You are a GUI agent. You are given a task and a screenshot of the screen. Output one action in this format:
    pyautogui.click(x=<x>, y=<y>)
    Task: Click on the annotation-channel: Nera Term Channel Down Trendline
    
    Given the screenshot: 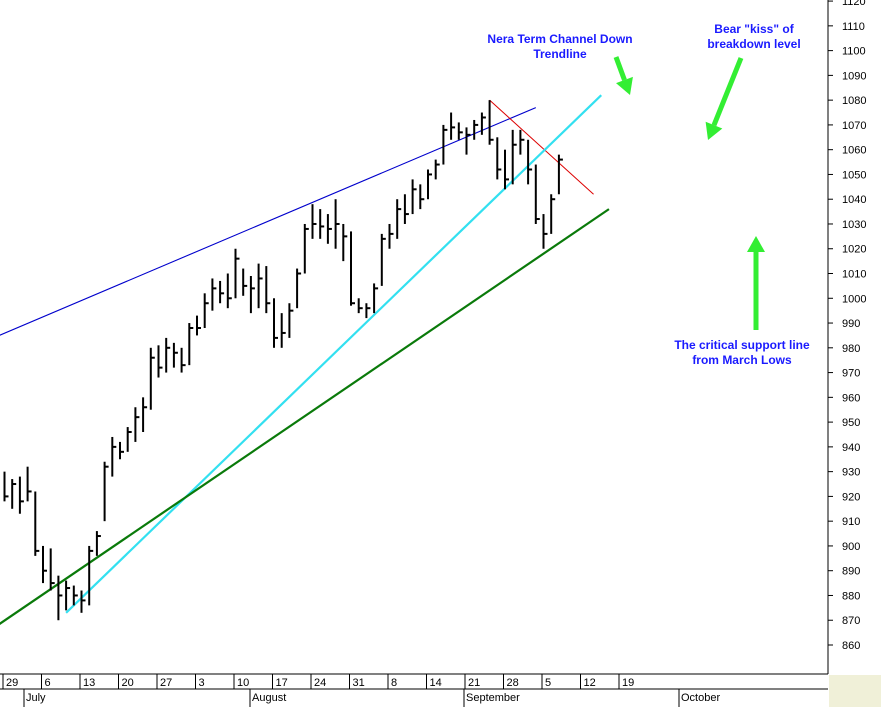 What is the action you would take?
    pyautogui.click(x=560, y=47)
    